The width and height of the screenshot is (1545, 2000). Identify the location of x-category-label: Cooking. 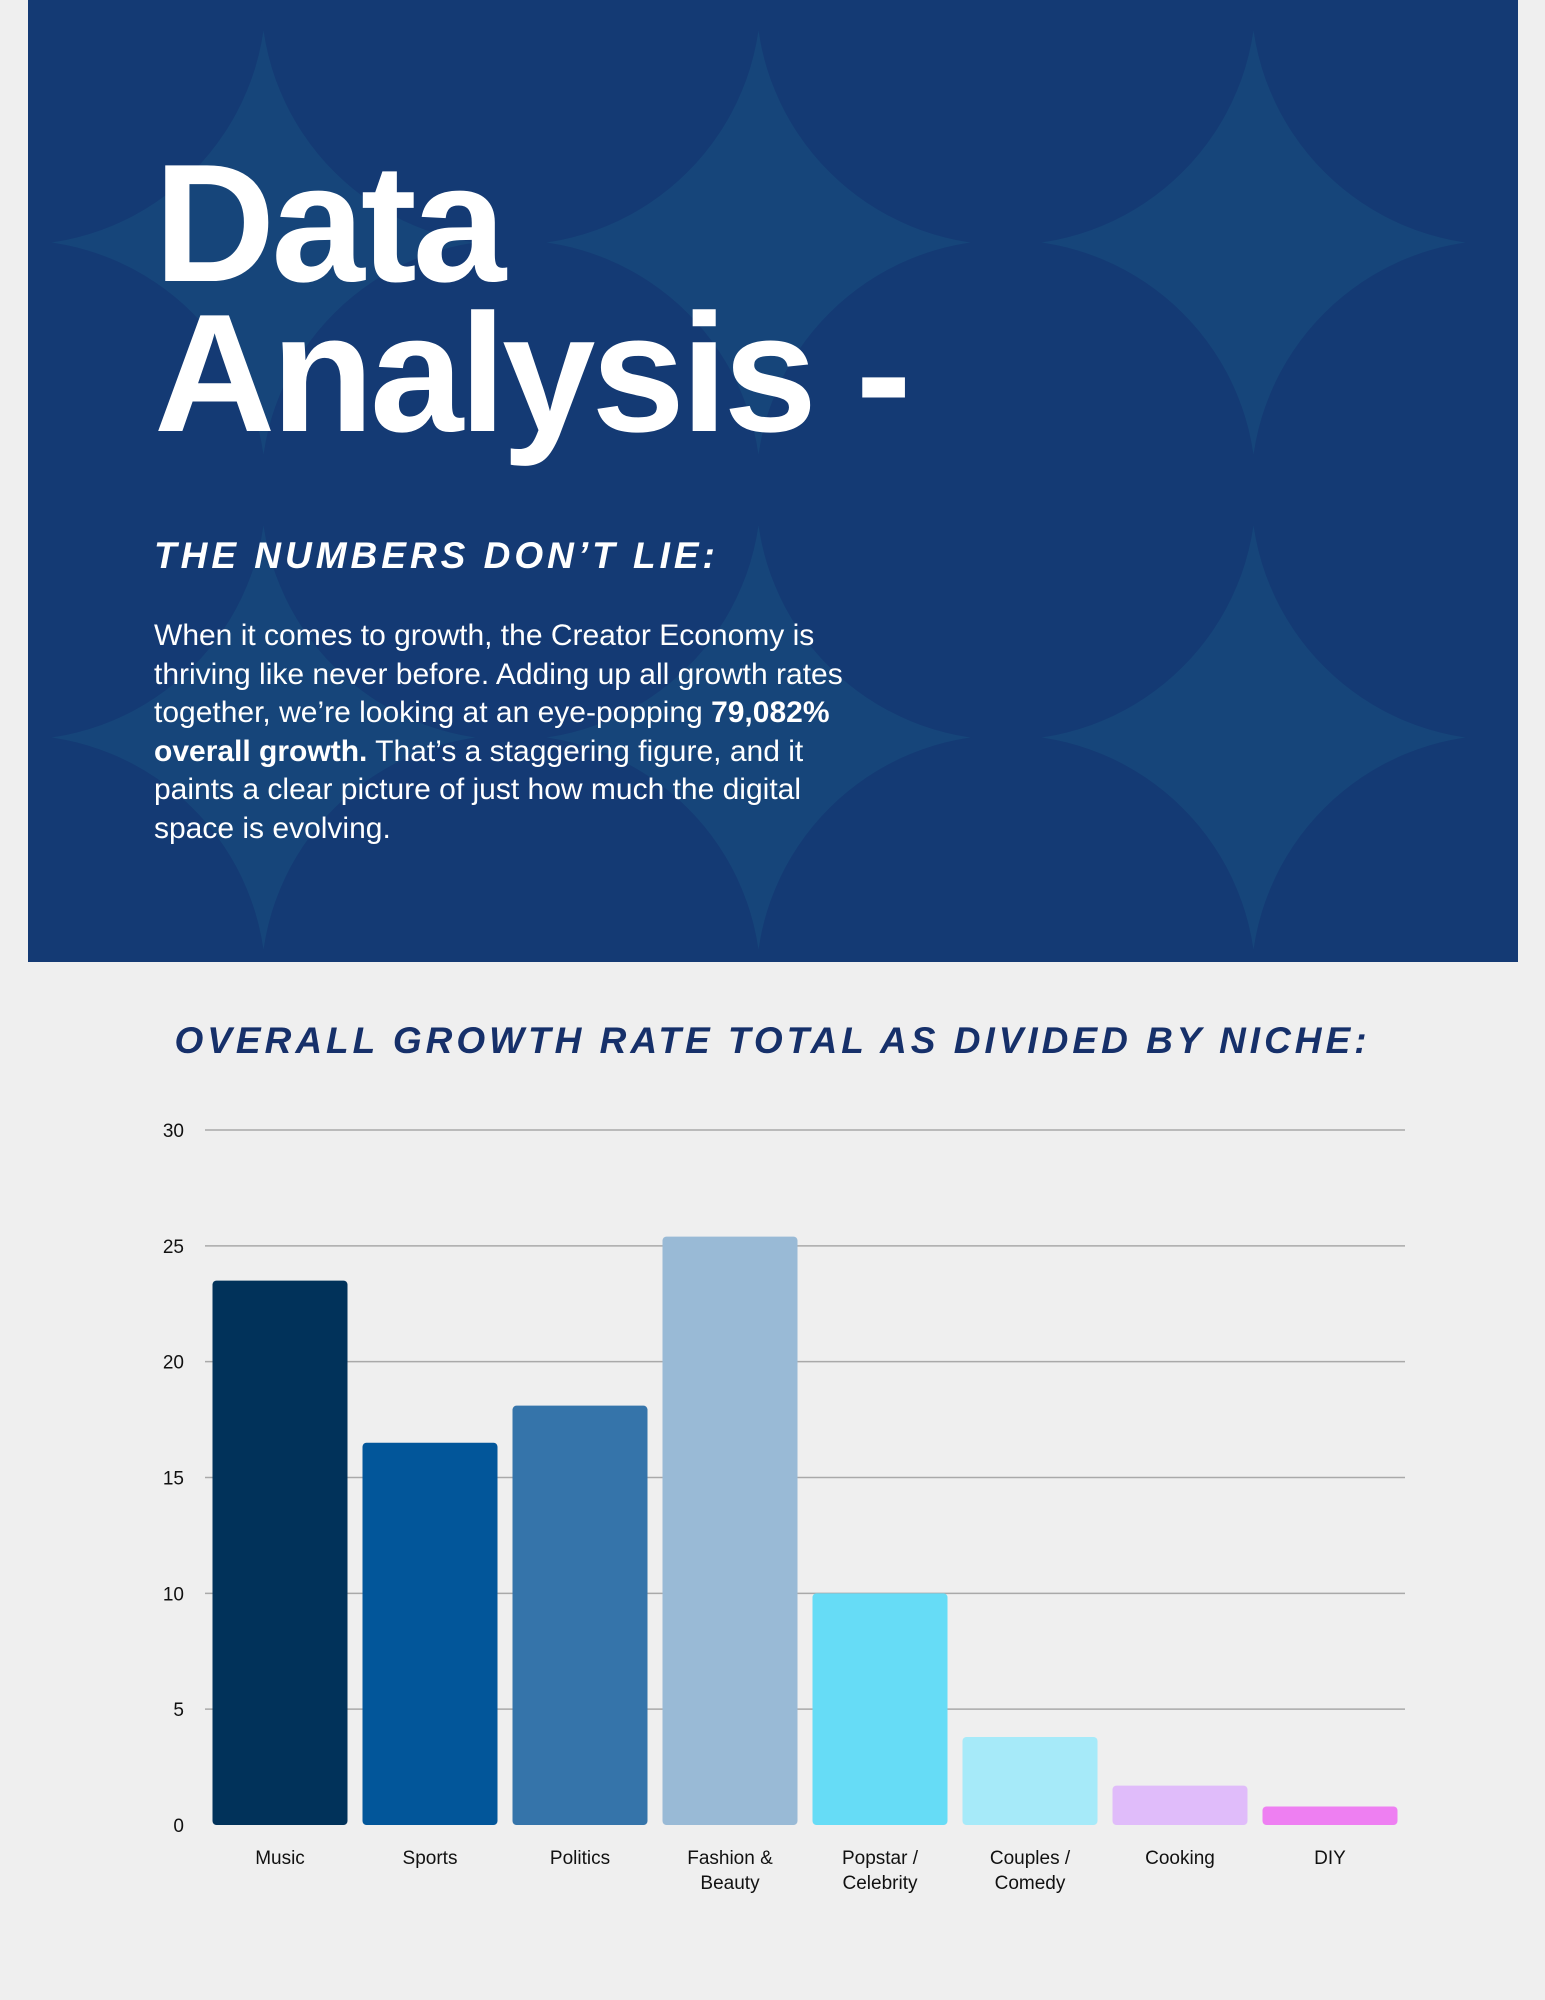
(1180, 1858).